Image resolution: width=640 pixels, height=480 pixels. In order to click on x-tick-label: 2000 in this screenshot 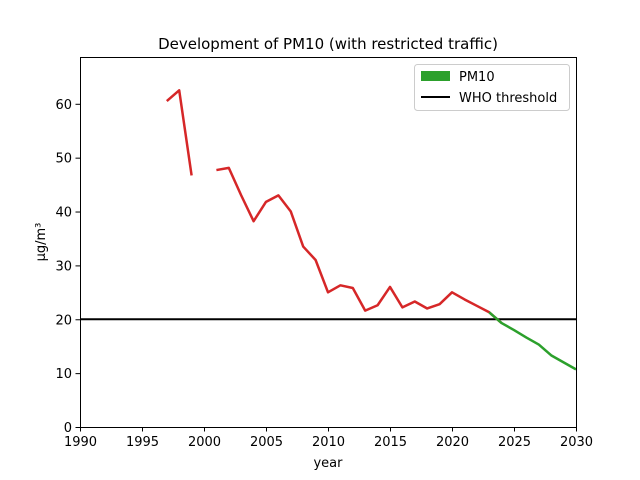, I will do `click(204, 442)`.